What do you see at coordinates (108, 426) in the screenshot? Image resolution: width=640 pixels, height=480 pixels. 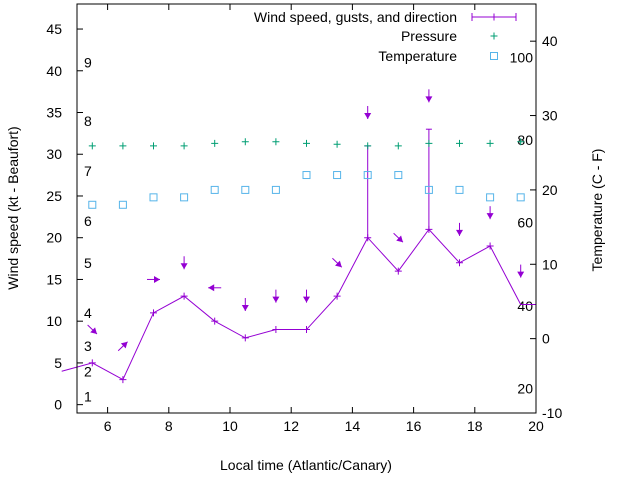 I see `x-tick-label: 6` at bounding box center [108, 426].